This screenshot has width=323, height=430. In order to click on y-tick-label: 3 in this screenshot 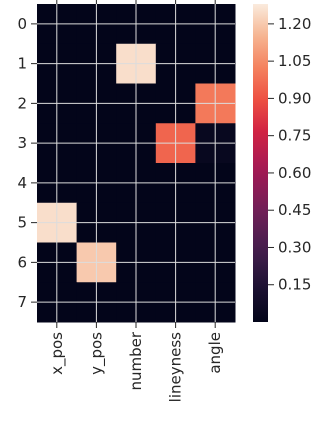, I will do `click(22, 143)`.